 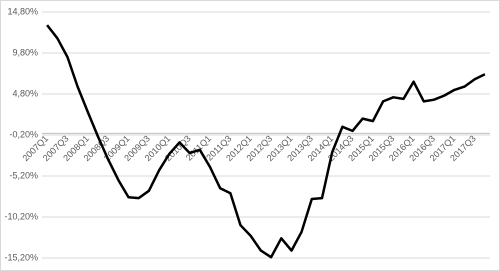 What do you see at coordinates (21, 216) in the screenshot?
I see `y-tick-label: -10,20%` at bounding box center [21, 216].